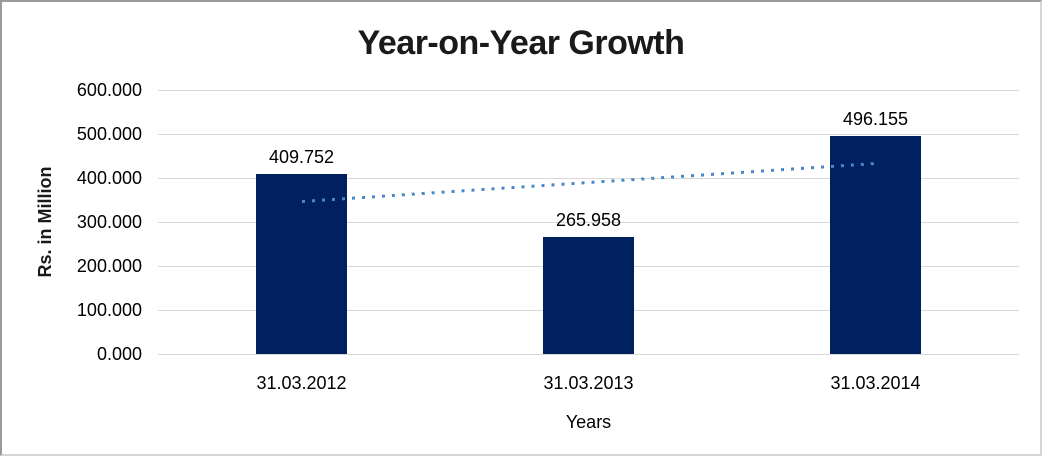 Image resolution: width=1042 pixels, height=456 pixels. What do you see at coordinates (109, 90) in the screenshot?
I see `y-tick-label: 600.000` at bounding box center [109, 90].